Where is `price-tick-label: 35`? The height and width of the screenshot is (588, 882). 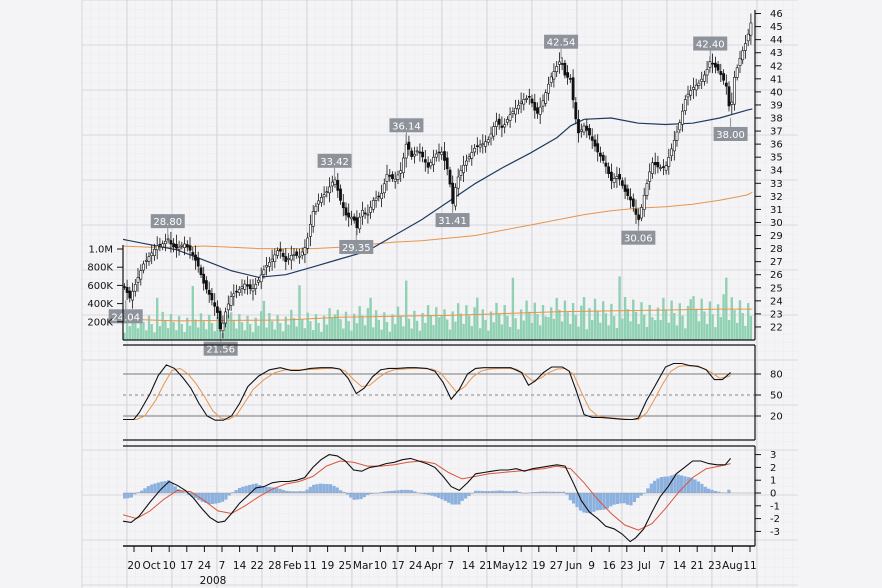
price-tick-label: 35 is located at coordinates (776, 158).